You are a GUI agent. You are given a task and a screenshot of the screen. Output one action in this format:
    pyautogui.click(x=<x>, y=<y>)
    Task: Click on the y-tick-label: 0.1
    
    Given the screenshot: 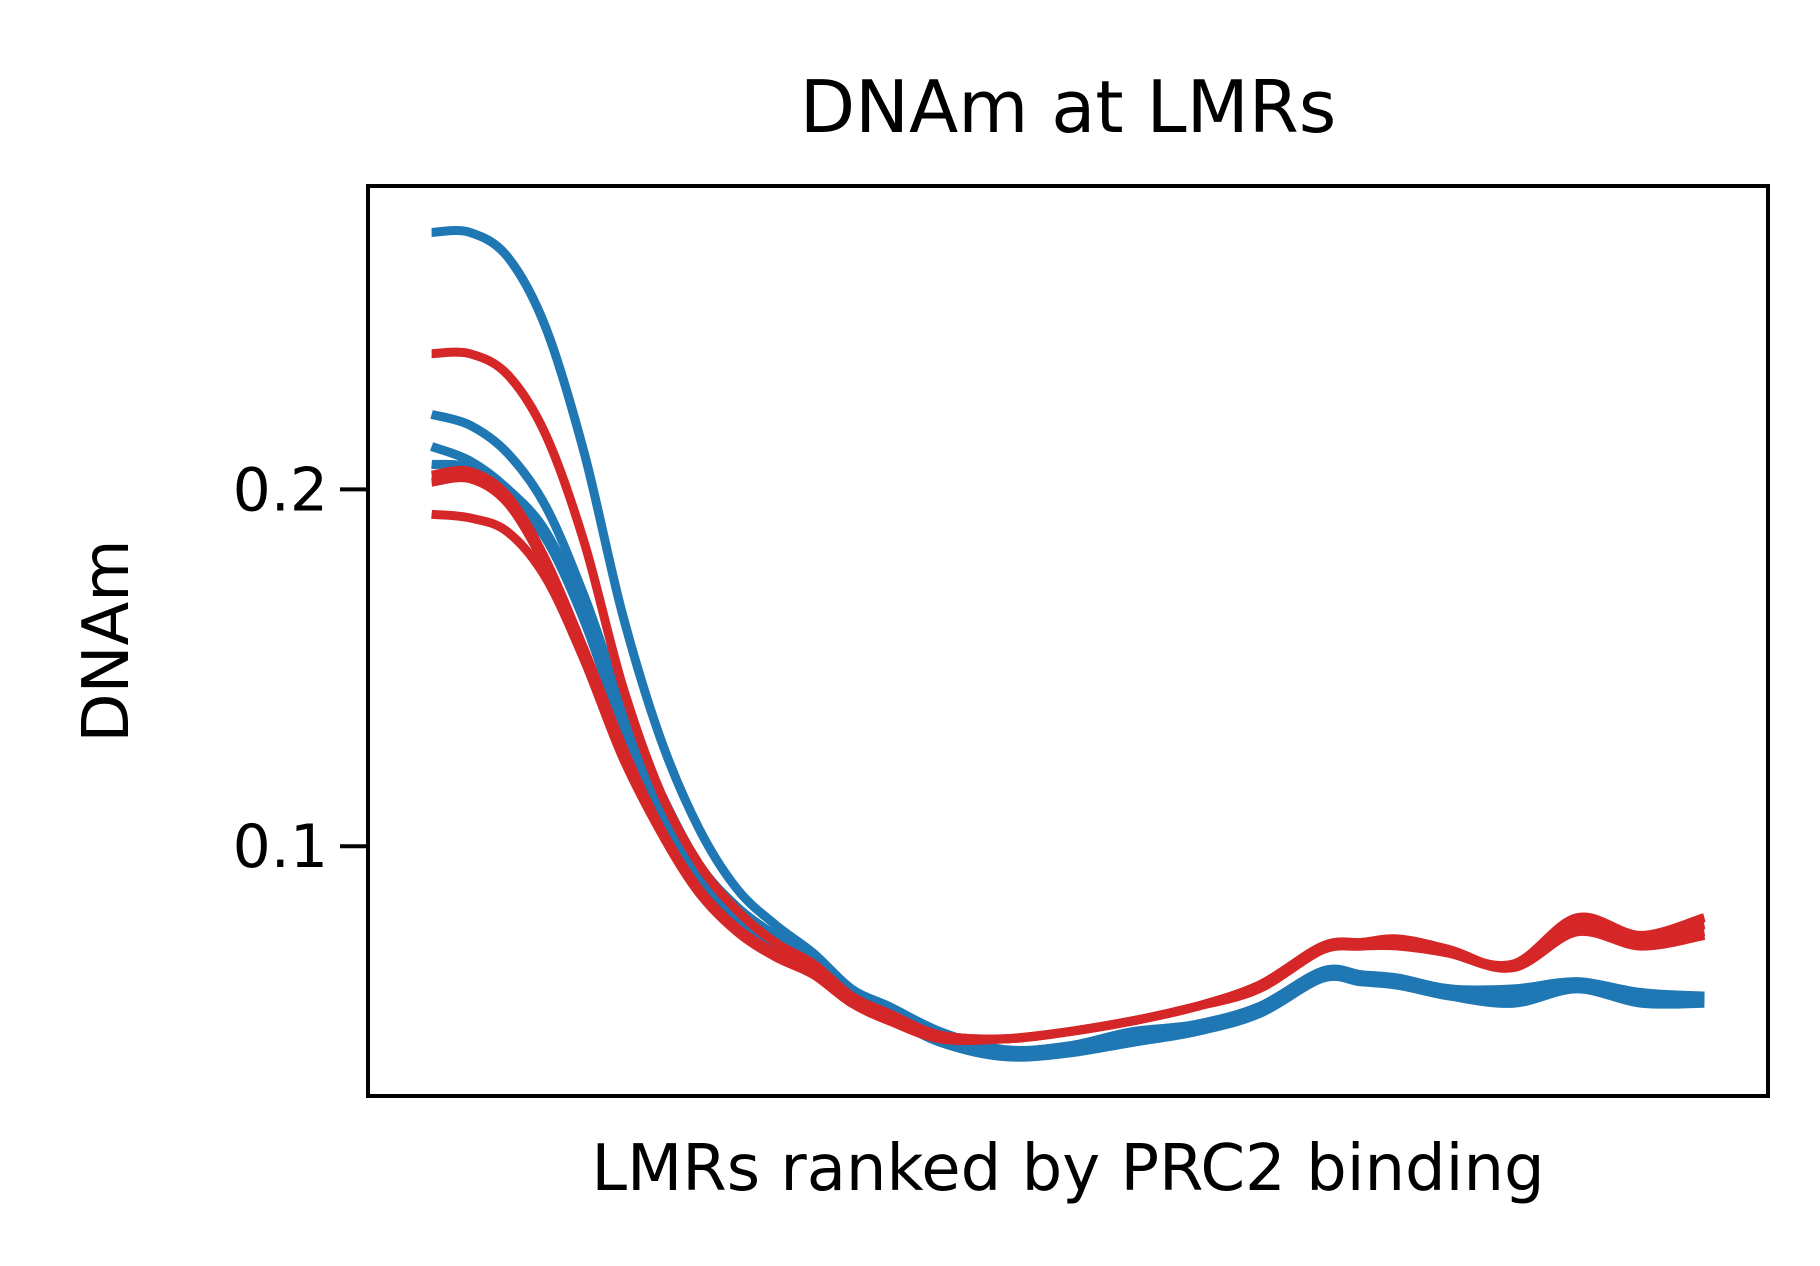 What is the action you would take?
    pyautogui.click(x=280, y=847)
    